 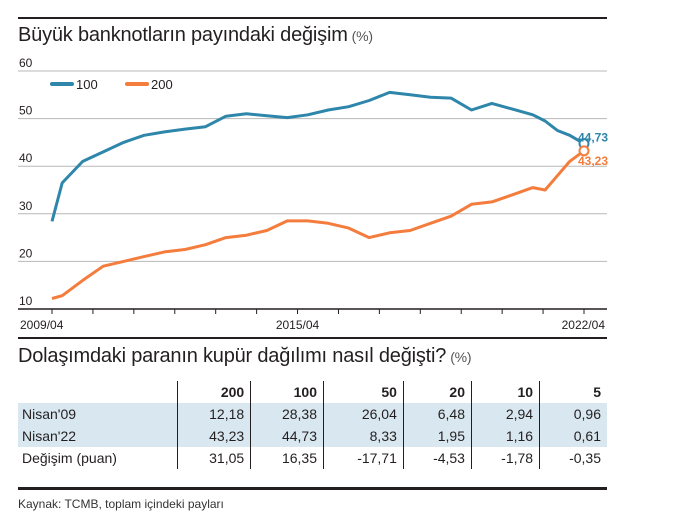 I want to click on table-row: Nisan'22 43,23 44,73 8,33 1,95 1,16 0,61, so click(x=312, y=436).